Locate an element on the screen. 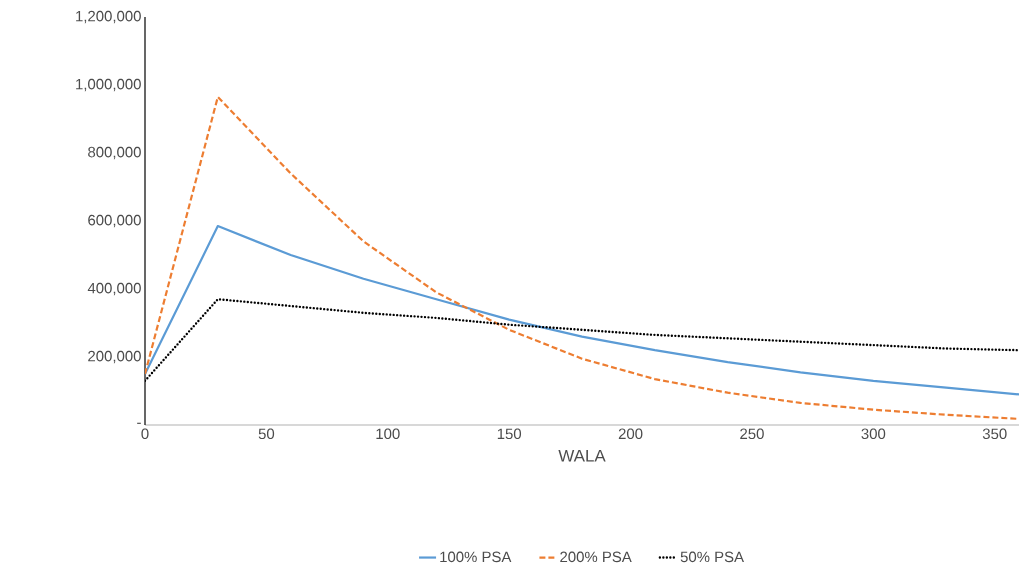 The height and width of the screenshot is (586, 1023). x-tick-label: 0 is located at coordinates (145, 434).